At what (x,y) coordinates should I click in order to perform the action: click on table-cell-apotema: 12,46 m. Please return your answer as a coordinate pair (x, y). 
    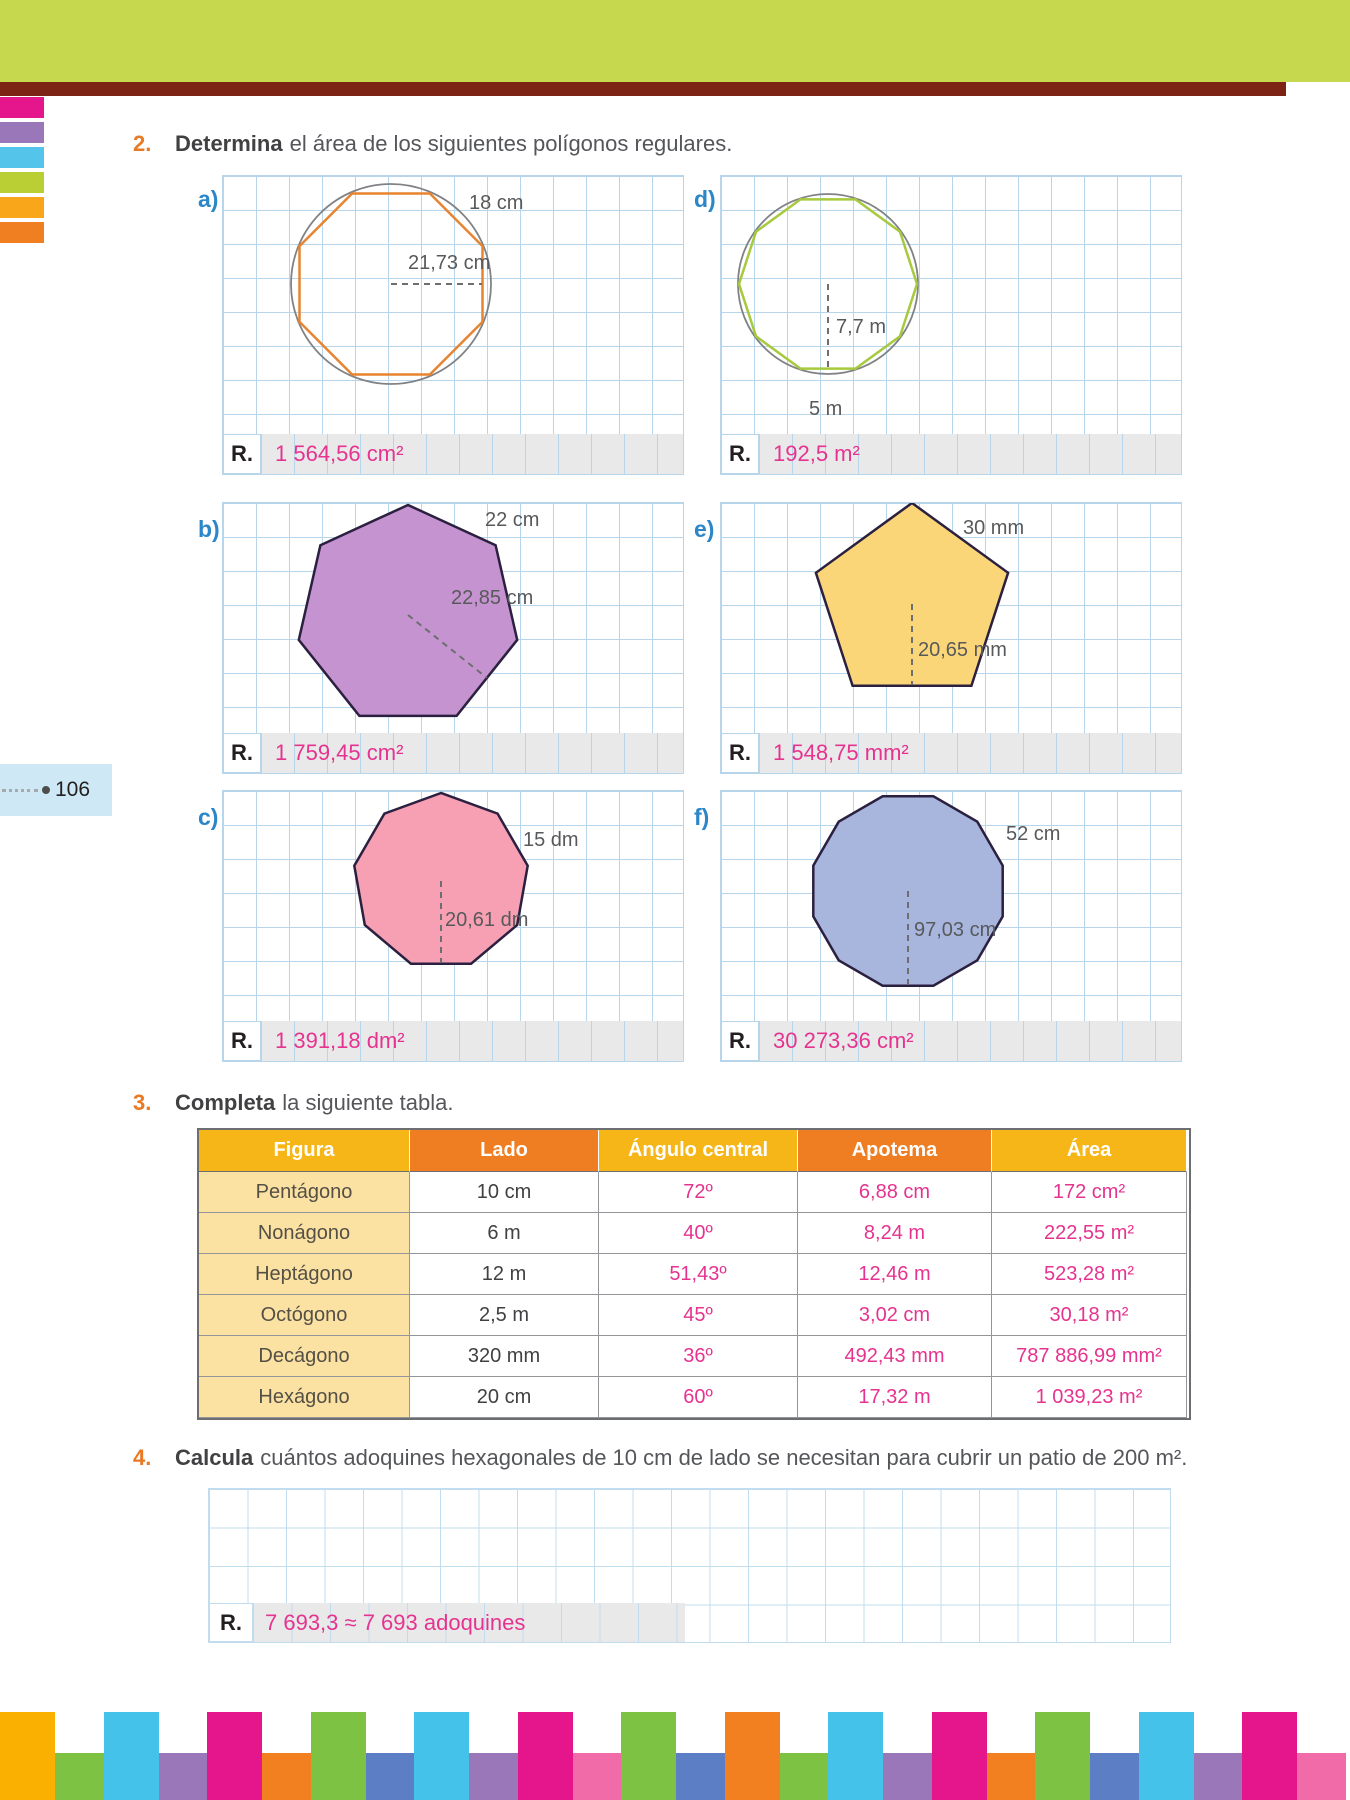
    Looking at the image, I should click on (895, 1274).